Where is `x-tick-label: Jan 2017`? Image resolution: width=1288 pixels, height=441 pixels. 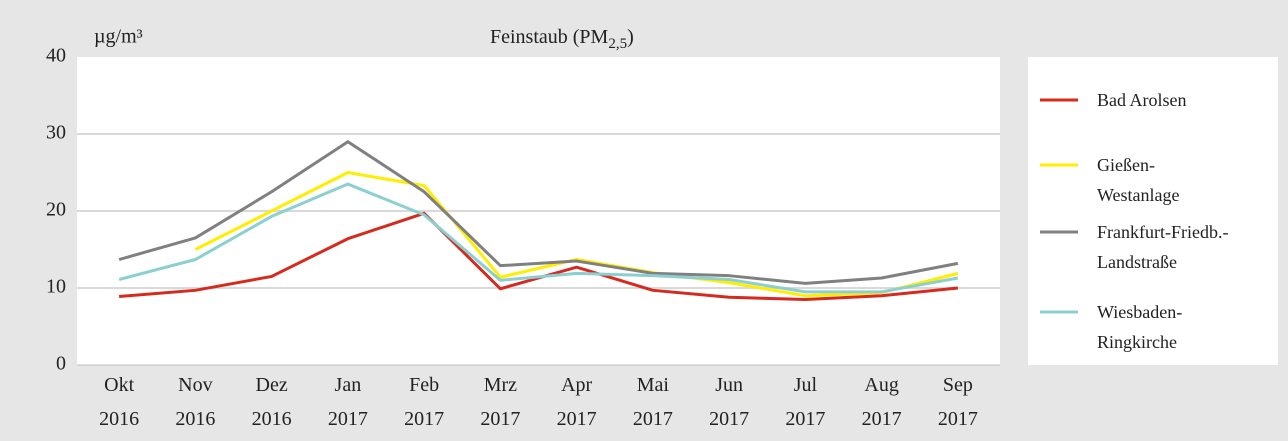
x-tick-label: Jan 2017 is located at coordinates (347, 402).